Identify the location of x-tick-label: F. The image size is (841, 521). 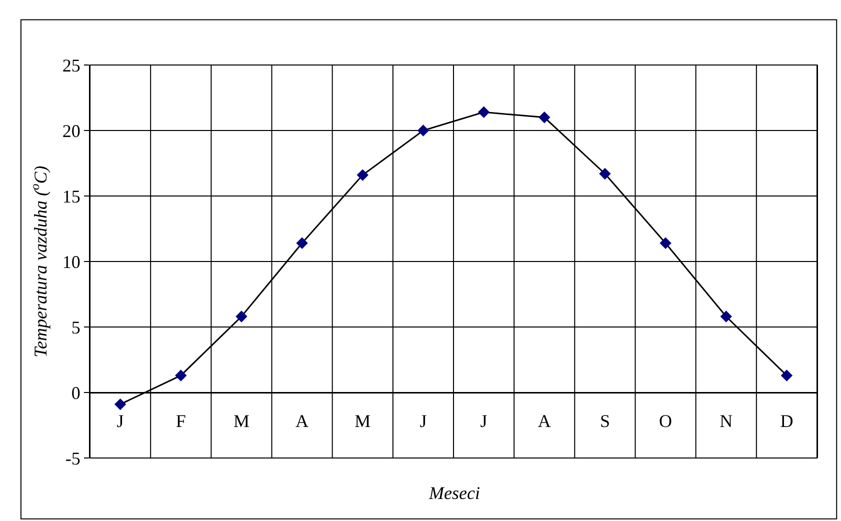
(181, 421).